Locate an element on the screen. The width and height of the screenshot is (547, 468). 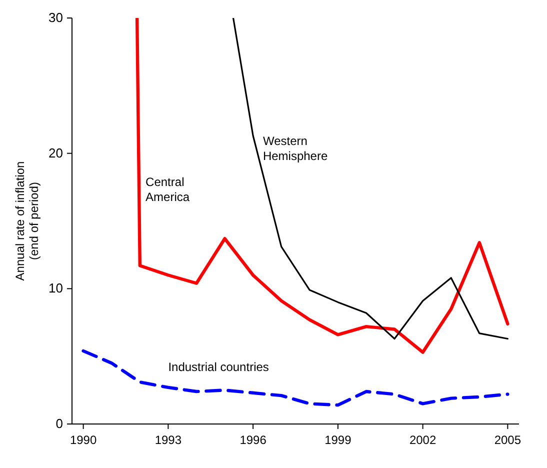
y-tick-label: 30 is located at coordinates (55, 17).